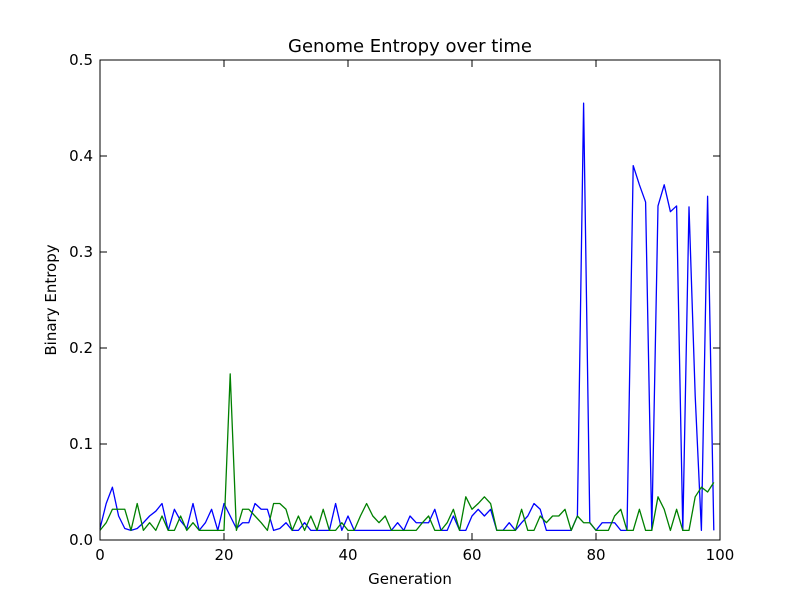  I want to click on x-tick-label: 0, so click(100, 555).